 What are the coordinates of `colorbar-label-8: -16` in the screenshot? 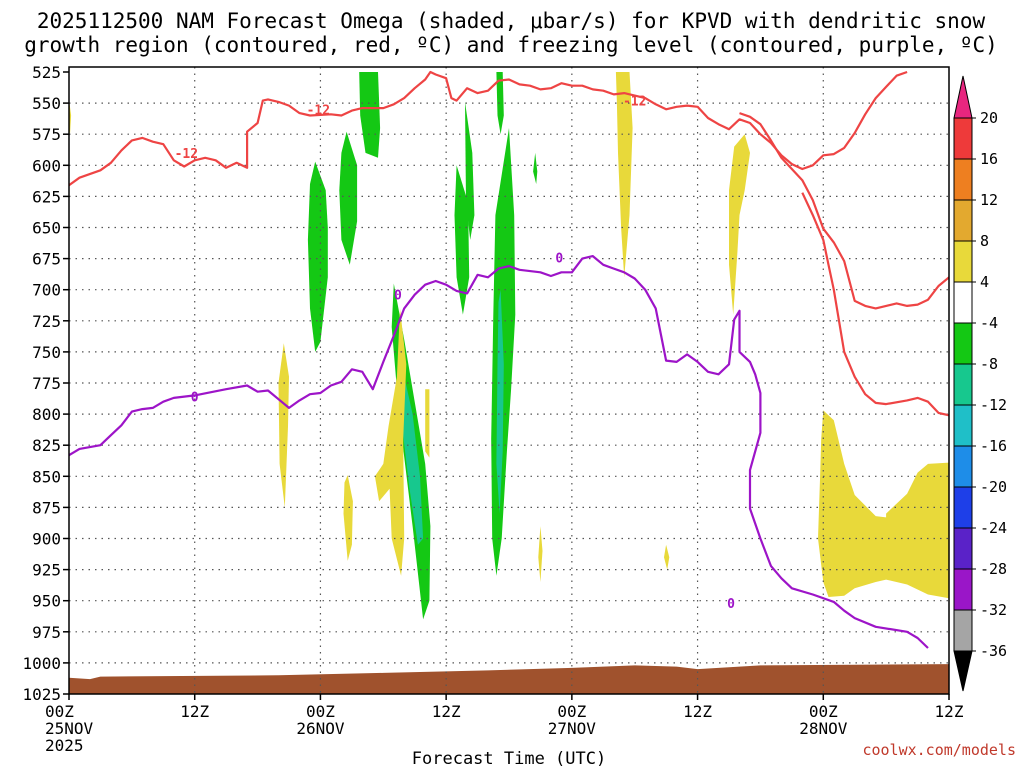 It's located at (993, 446).